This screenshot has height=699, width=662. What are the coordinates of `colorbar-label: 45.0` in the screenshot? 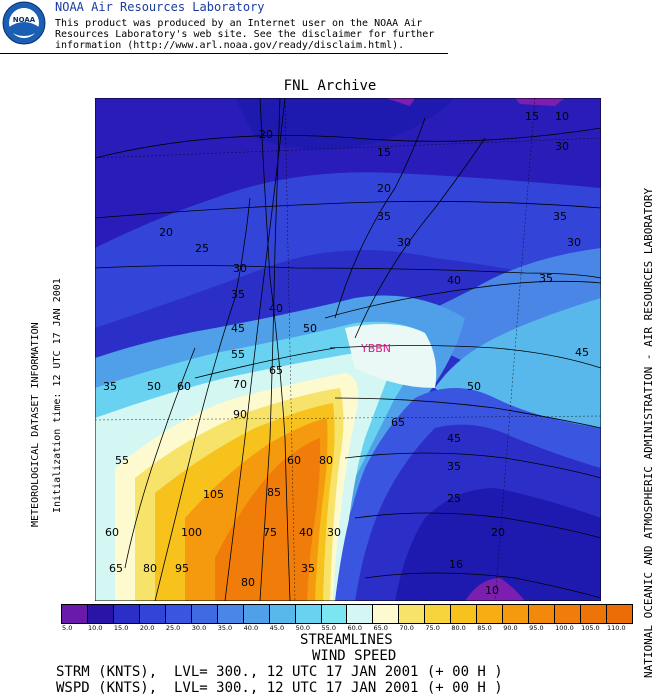 It's located at (277, 628).